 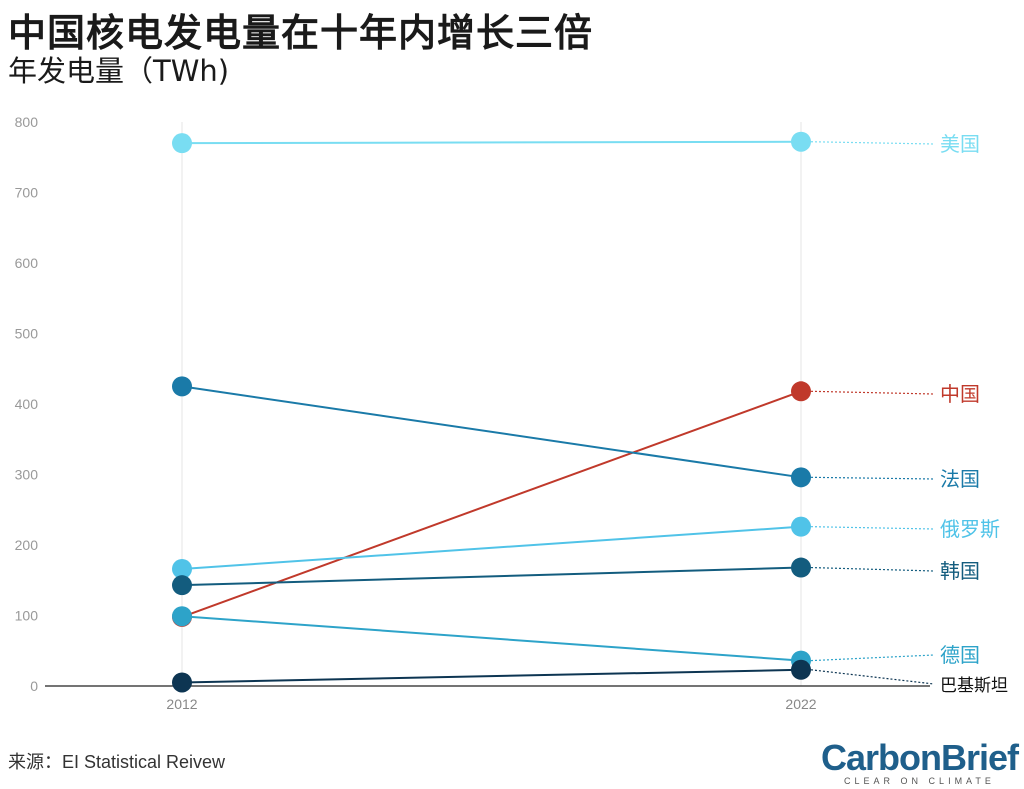 What do you see at coordinates (182, 143) in the screenshot?
I see `data-point-usa-2012` at bounding box center [182, 143].